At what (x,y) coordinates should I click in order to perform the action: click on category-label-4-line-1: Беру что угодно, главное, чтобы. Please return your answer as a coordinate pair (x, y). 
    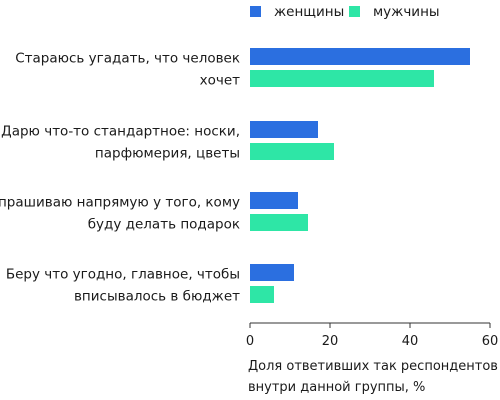
    Looking at the image, I should click on (123, 275).